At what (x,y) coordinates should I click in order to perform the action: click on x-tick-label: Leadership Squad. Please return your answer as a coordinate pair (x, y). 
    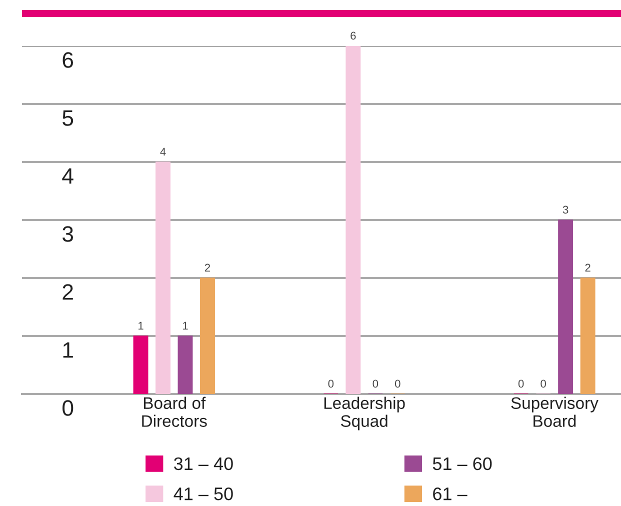
    Looking at the image, I should click on (364, 413).